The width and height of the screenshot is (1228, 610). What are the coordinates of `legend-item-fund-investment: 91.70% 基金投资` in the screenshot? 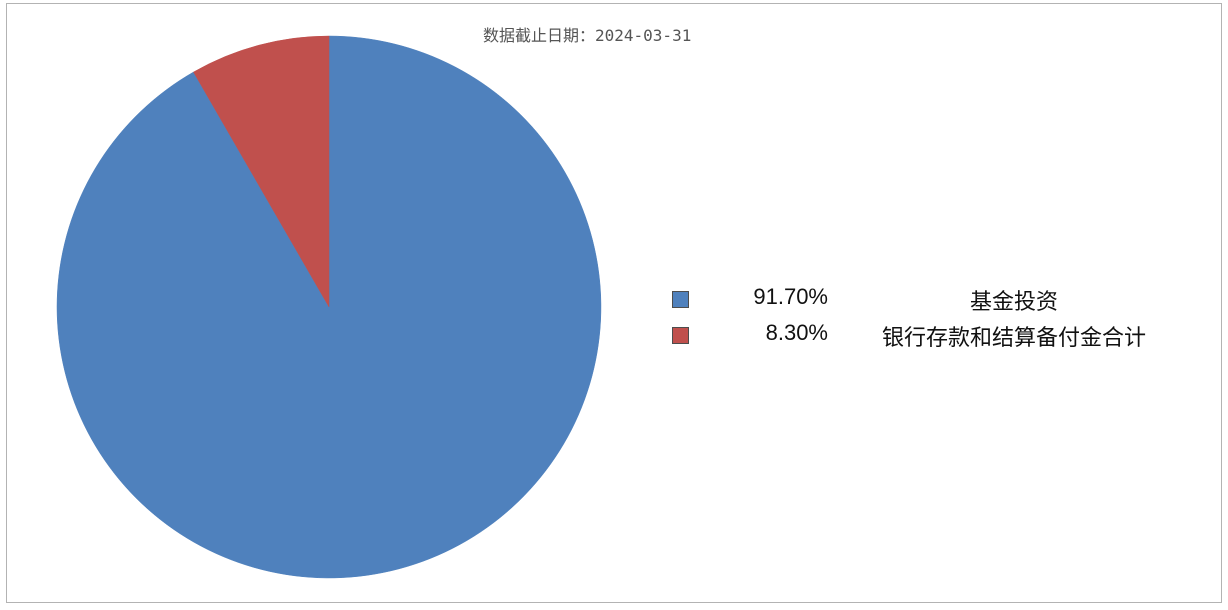 It's located at (942, 302).